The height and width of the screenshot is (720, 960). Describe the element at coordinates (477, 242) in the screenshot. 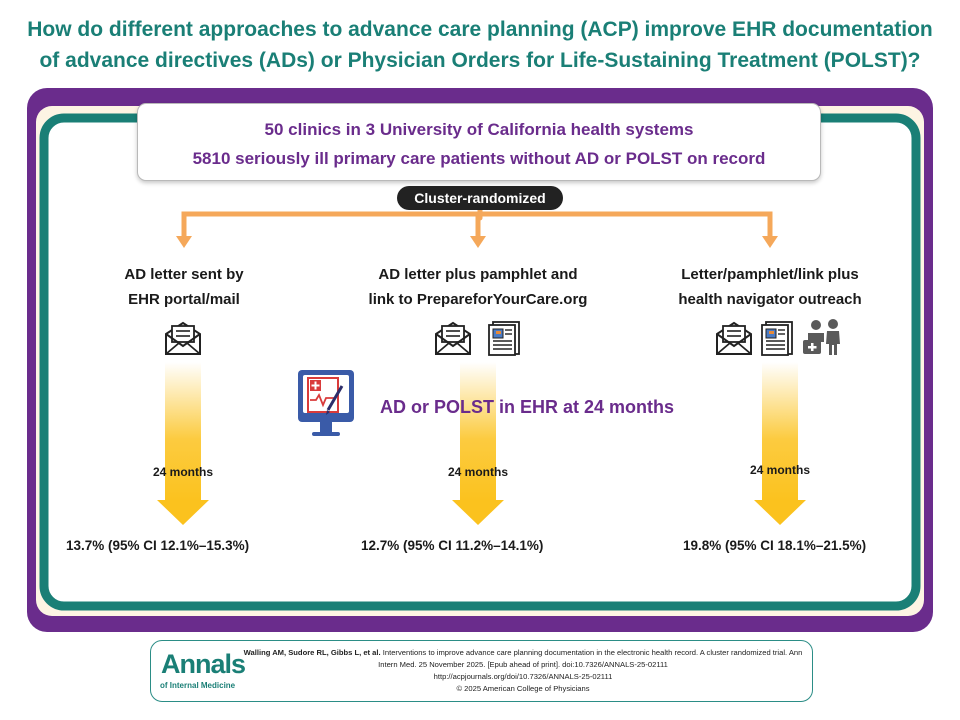

I see `branch-arrowheads` at that location.